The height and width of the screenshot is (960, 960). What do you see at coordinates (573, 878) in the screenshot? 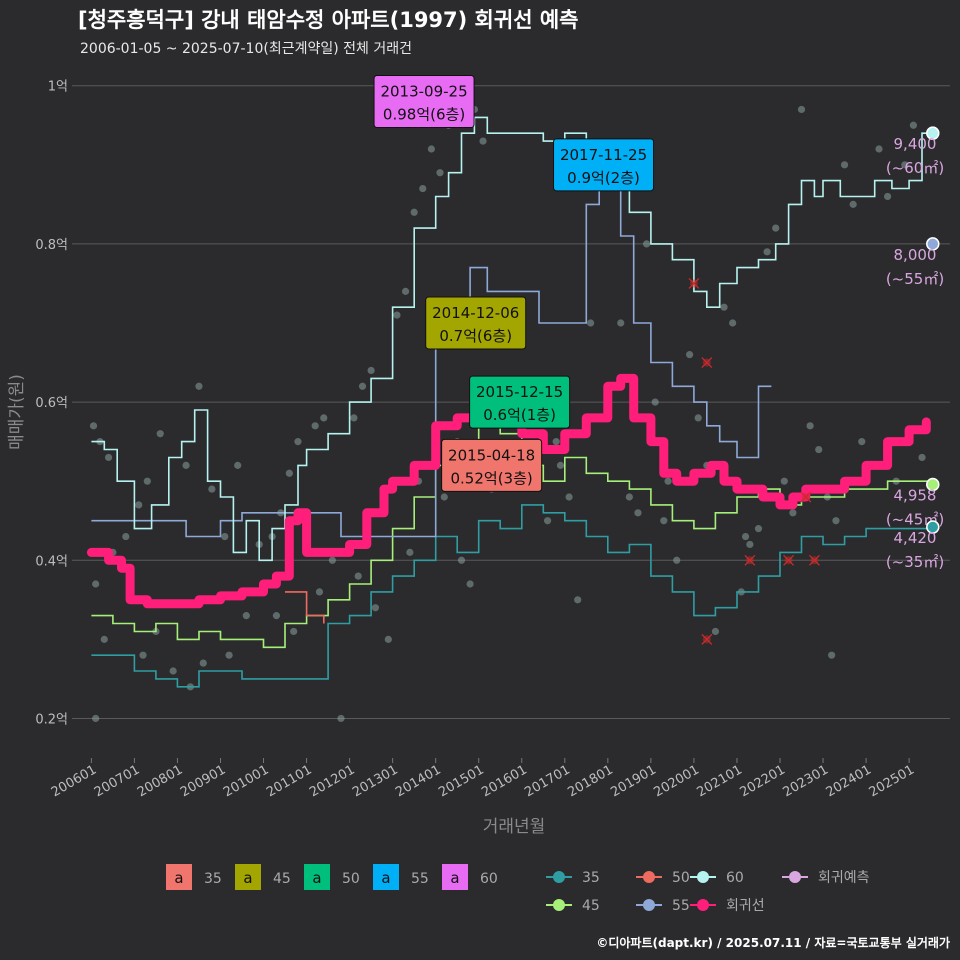
I see `legend-line-35: 35` at bounding box center [573, 878].